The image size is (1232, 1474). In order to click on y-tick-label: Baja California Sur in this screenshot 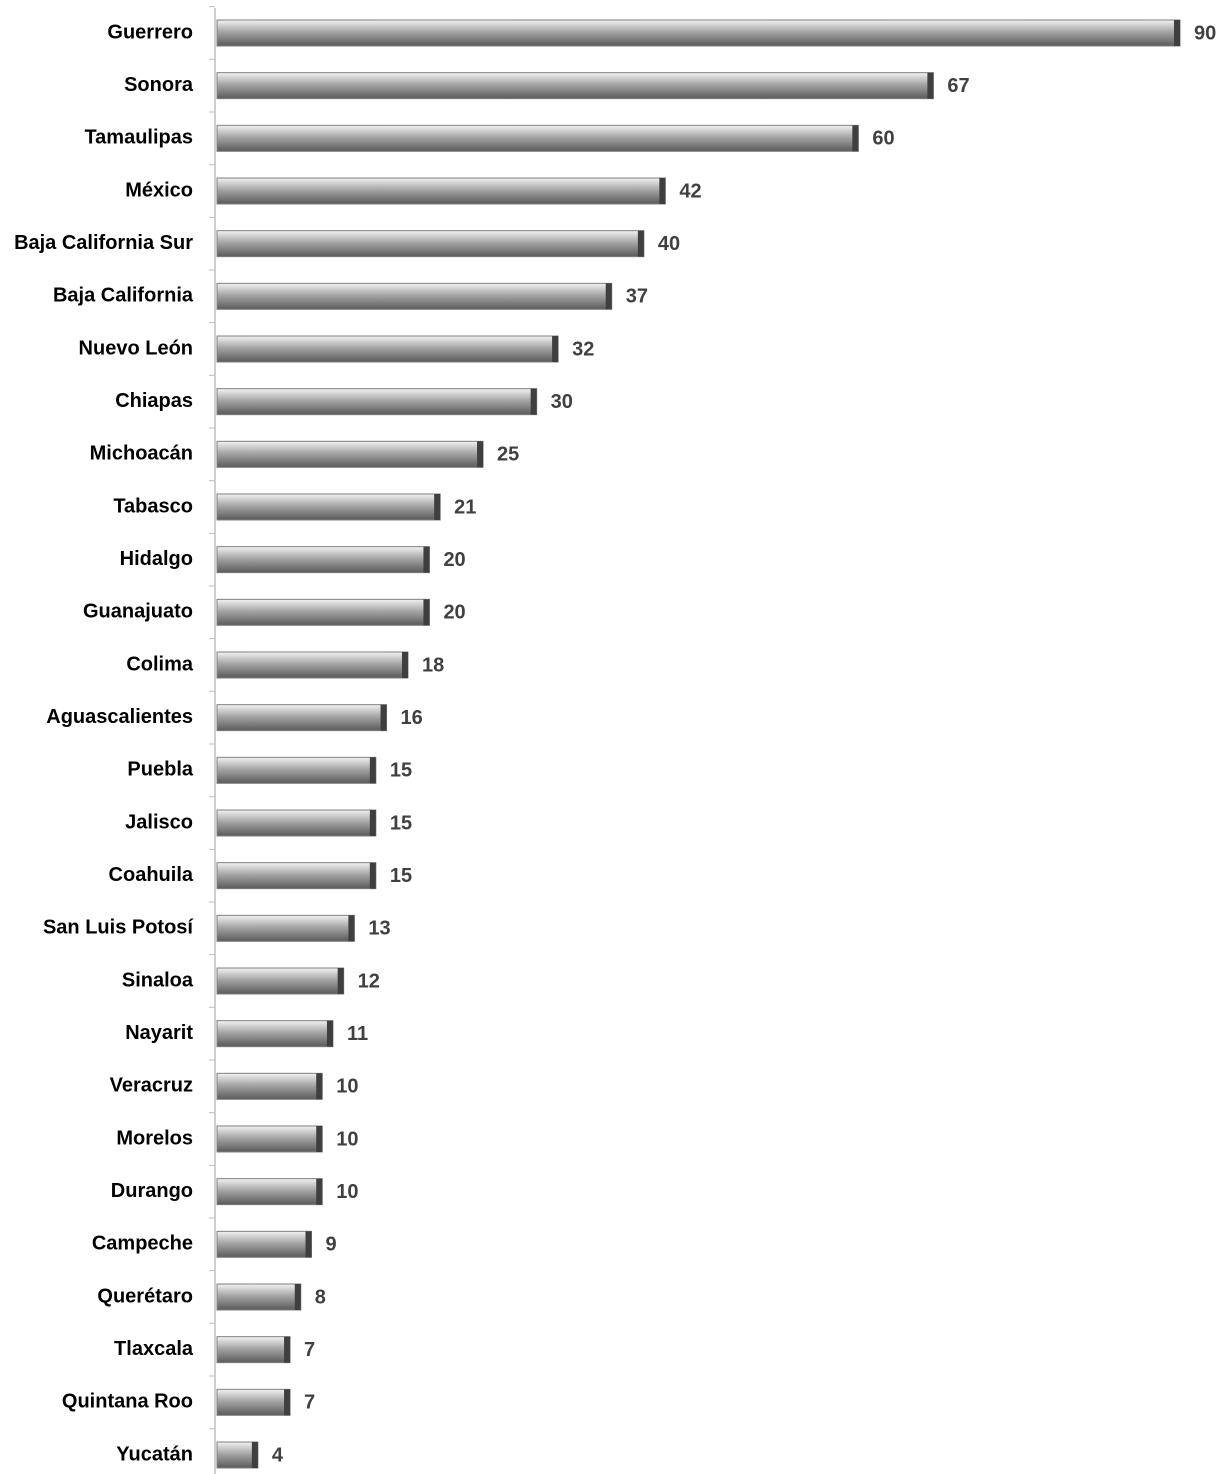, I will do `click(103, 243)`.